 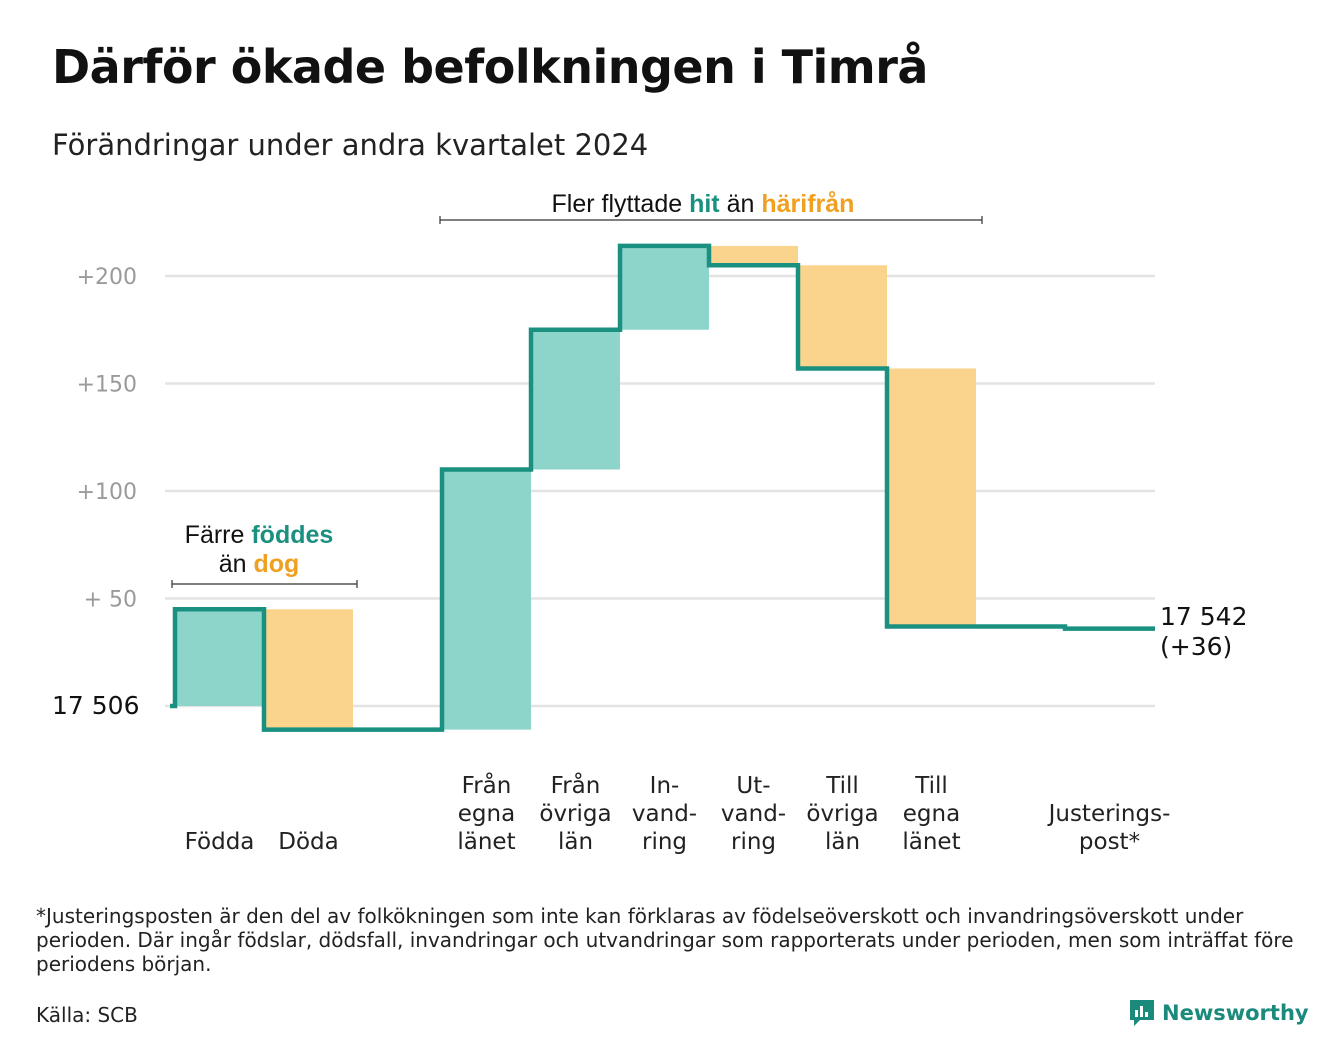 I want to click on start-value-label: 17 506, so click(x=95, y=705).